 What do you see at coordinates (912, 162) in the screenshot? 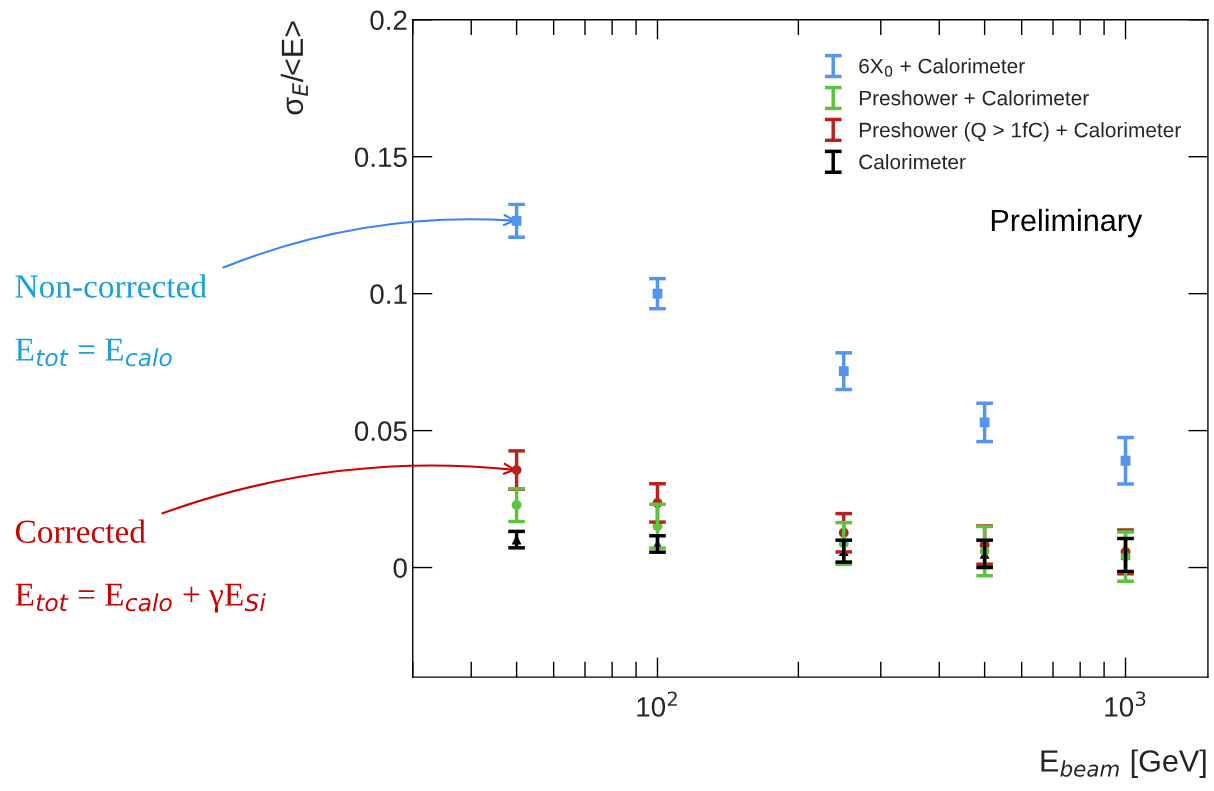
I see `legend-label: Calorimeter` at bounding box center [912, 162].